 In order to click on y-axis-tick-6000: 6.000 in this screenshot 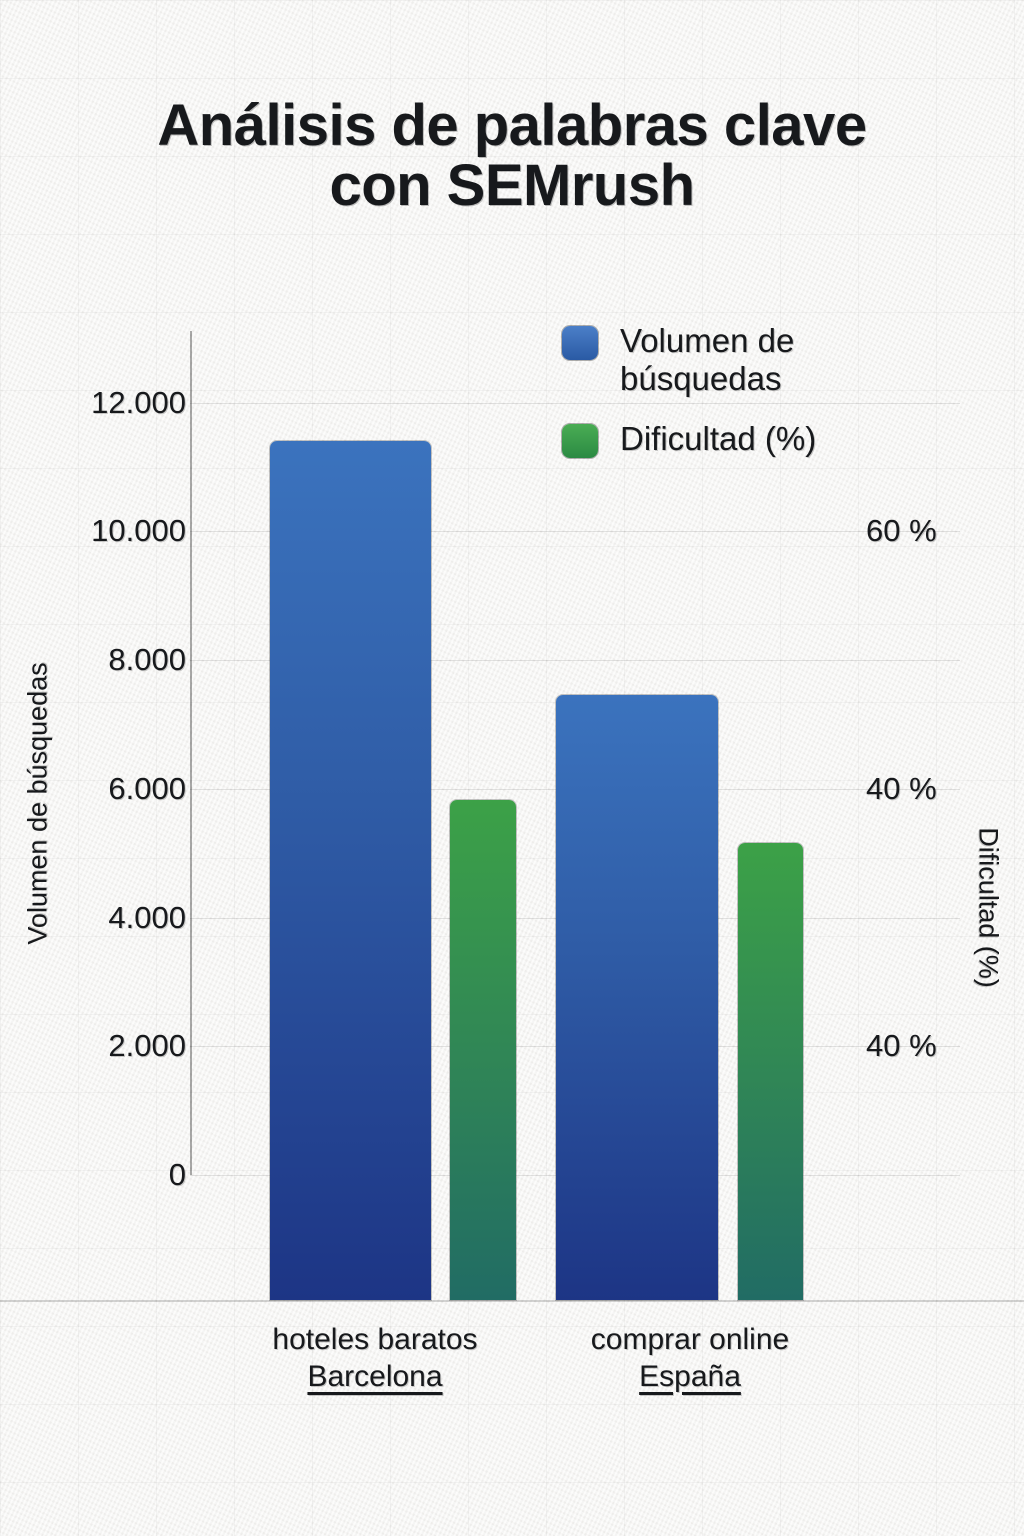, I will do `click(147, 788)`.